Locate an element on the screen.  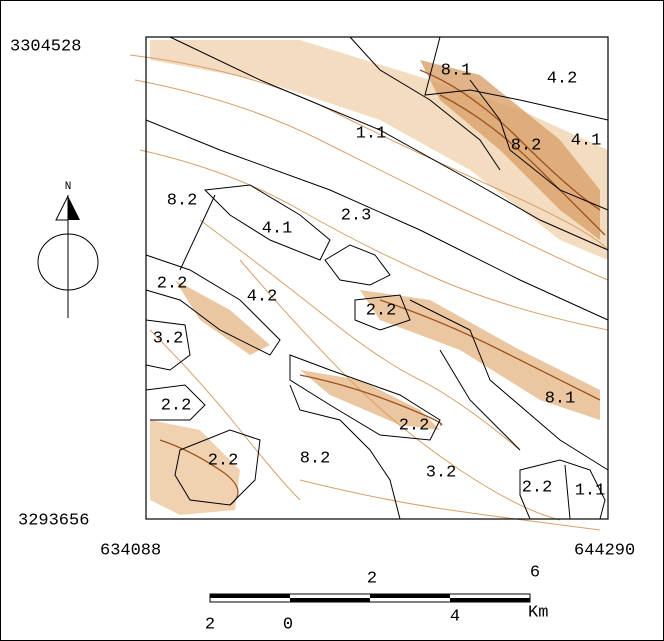
north-label: N is located at coordinates (68, 187).